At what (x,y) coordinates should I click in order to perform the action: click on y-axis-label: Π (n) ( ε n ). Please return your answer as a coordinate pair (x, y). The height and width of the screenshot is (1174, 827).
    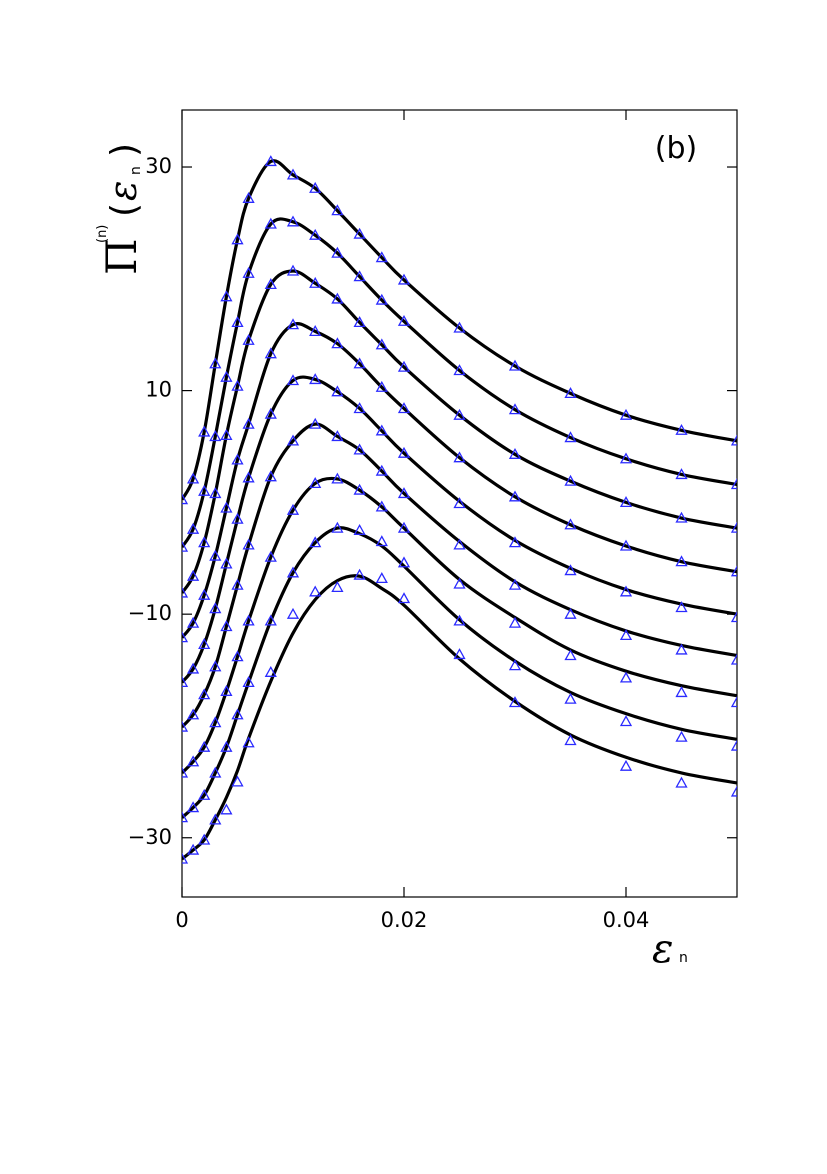
    Looking at the image, I should click on (120, 209).